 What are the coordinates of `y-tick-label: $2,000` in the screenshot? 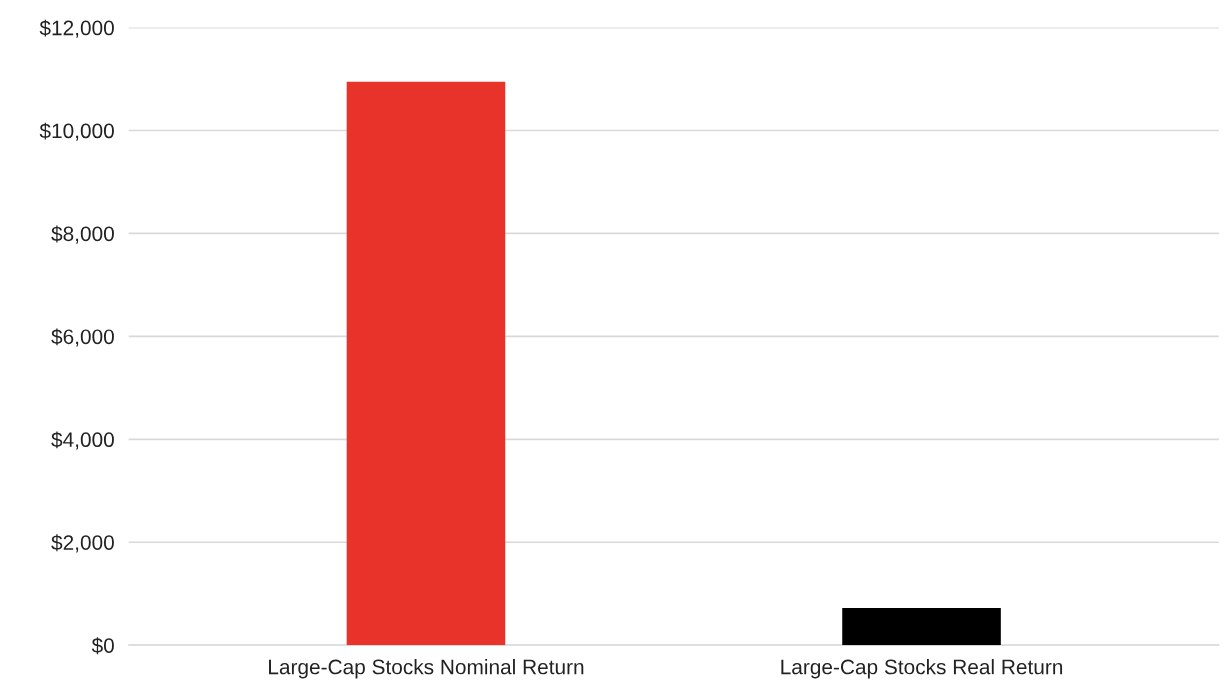 It's located at (82, 543).